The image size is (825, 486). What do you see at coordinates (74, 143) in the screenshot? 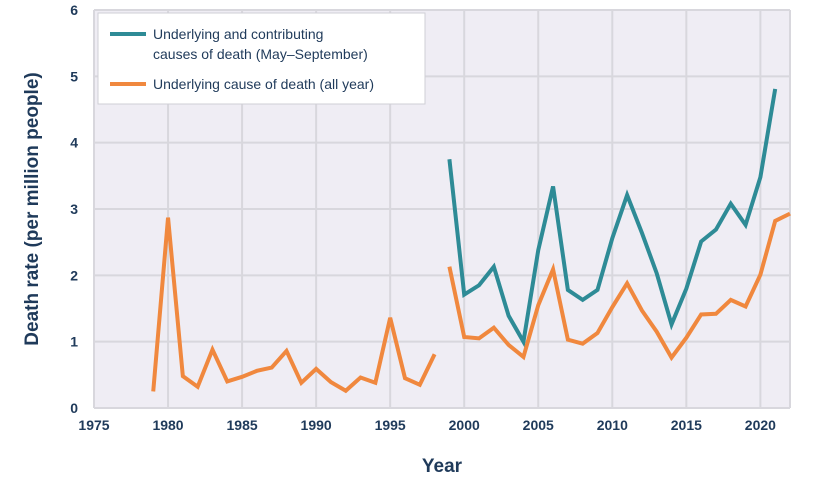
I see `y-tick-label: 4` at bounding box center [74, 143].